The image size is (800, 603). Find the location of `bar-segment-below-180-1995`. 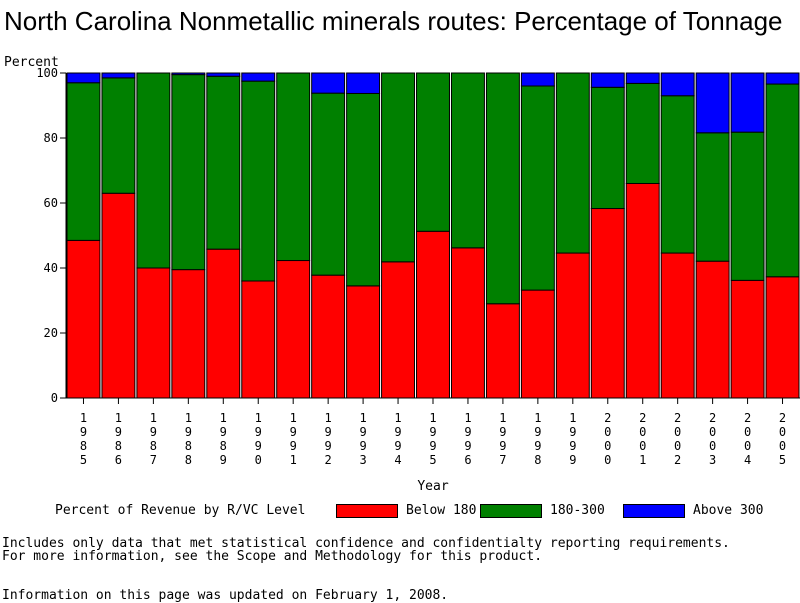

bar-segment-below-180-1995 is located at coordinates (433, 314).